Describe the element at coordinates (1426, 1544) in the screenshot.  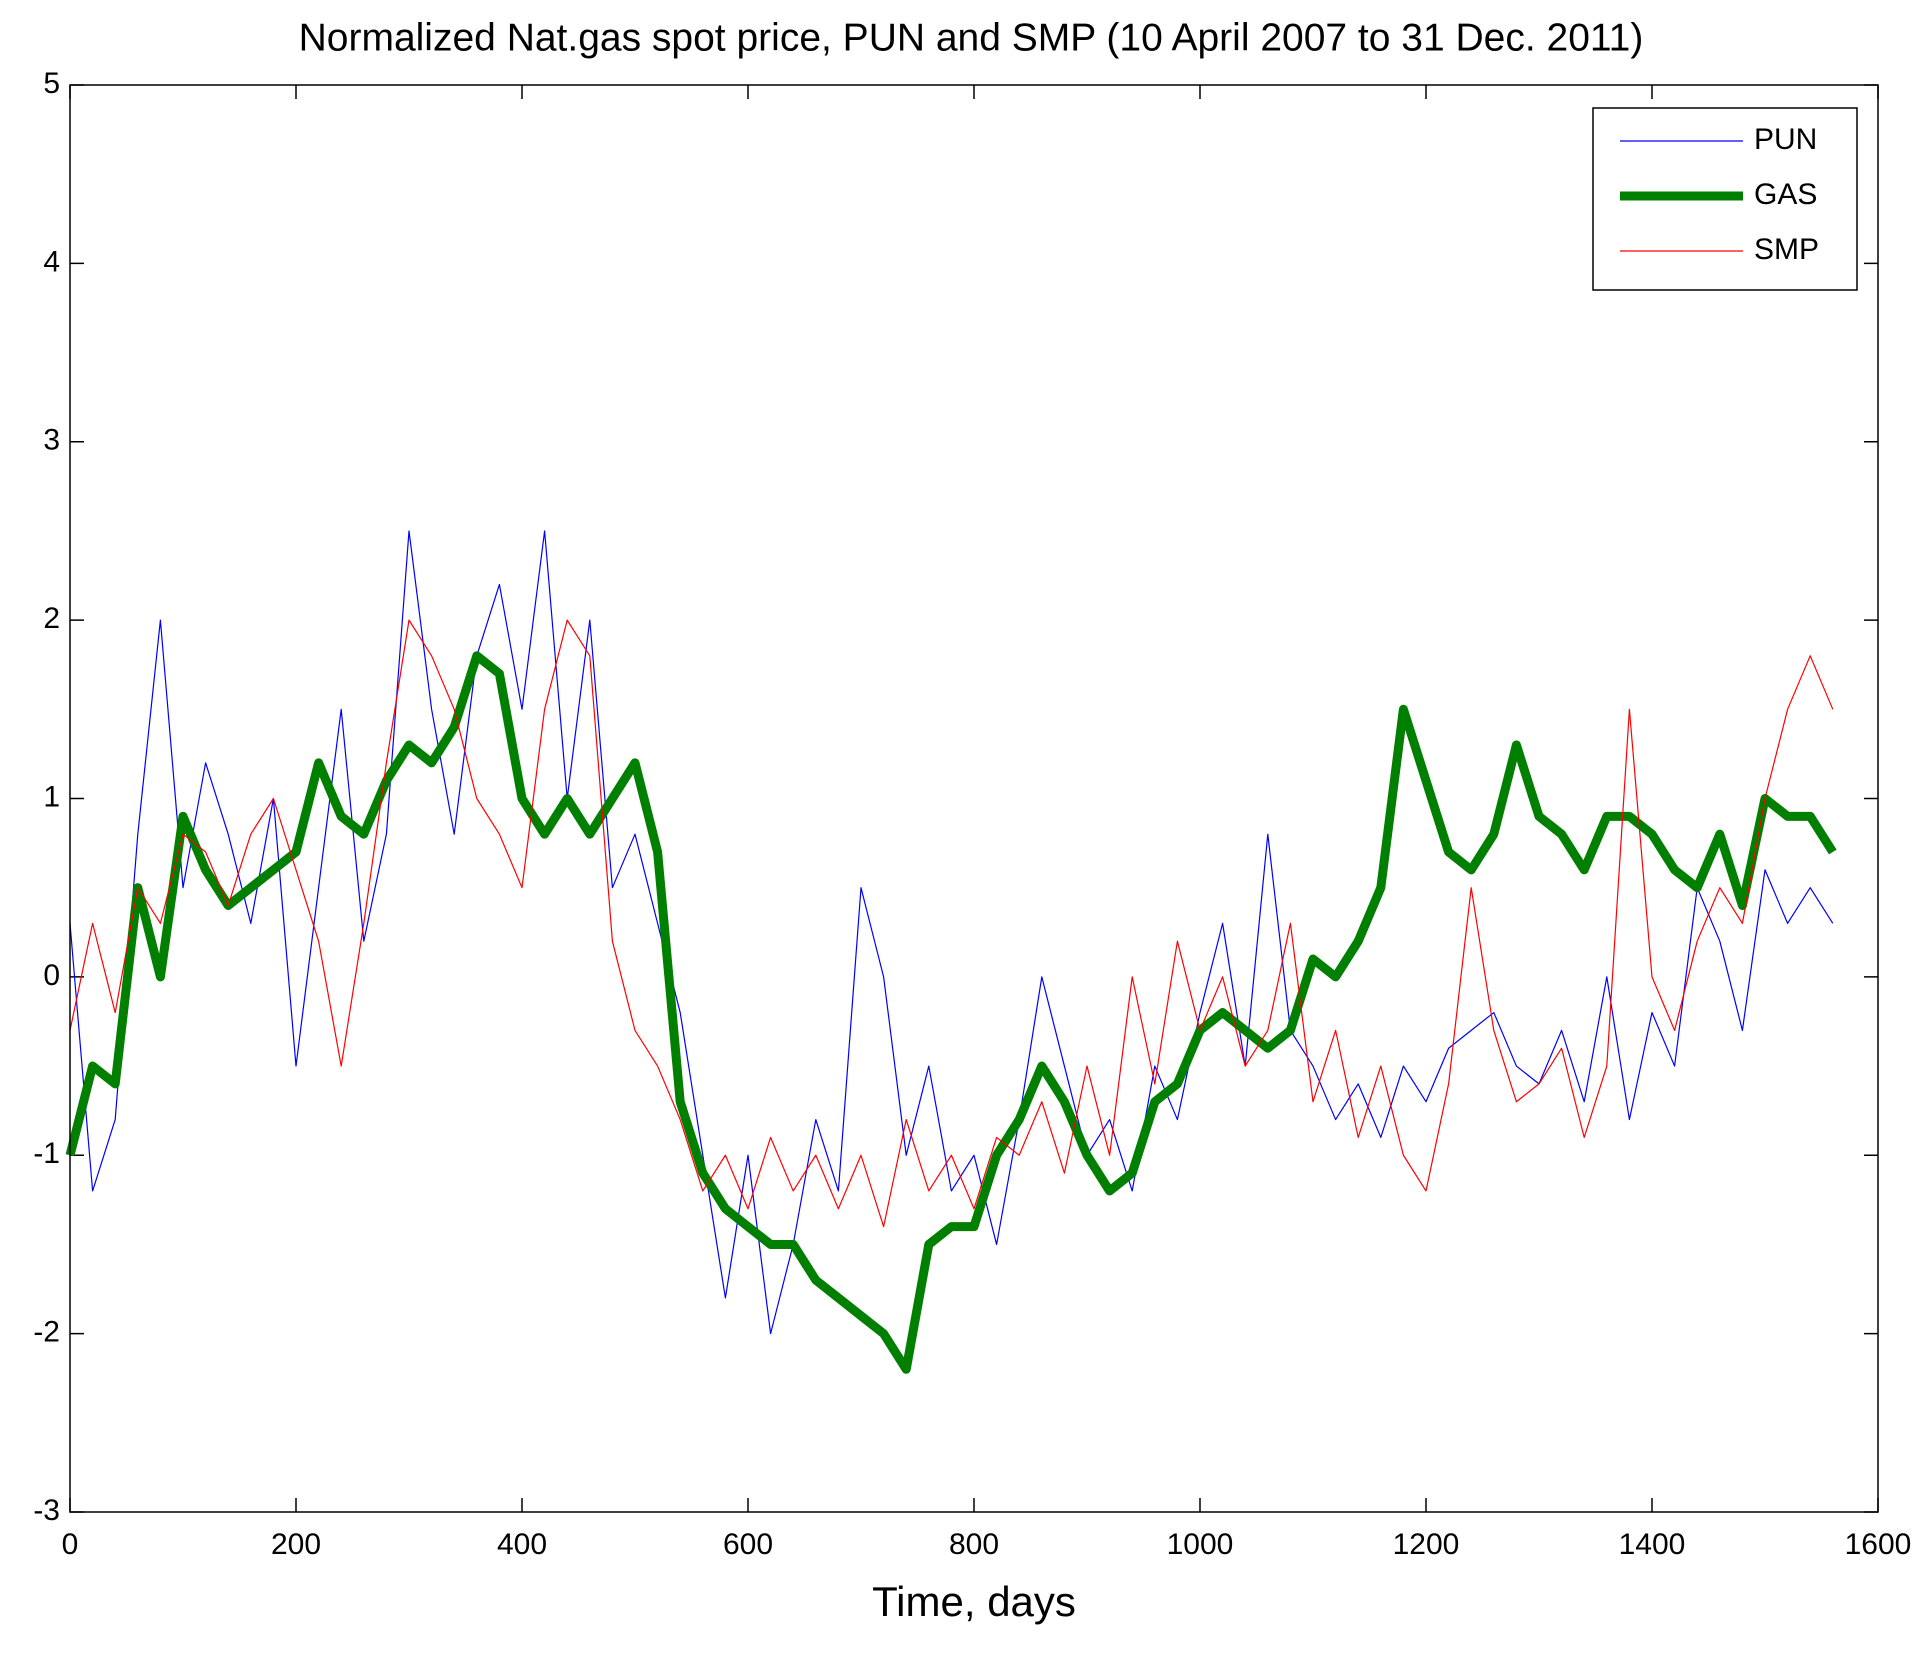
I see `x-tick-label: 1200` at that location.